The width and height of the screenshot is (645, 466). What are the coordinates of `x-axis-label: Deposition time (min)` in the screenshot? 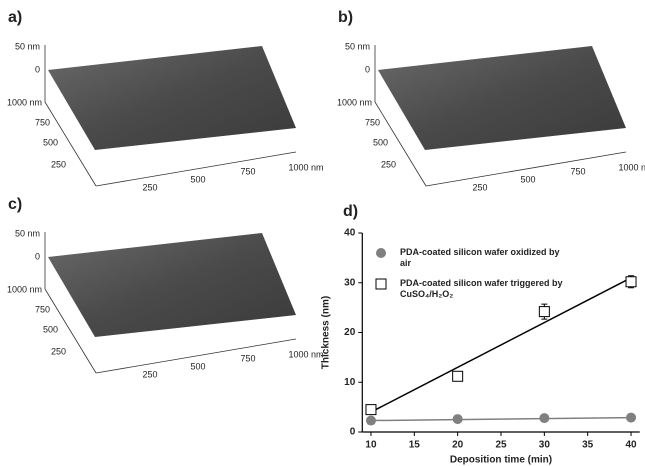 It's located at (501, 460).